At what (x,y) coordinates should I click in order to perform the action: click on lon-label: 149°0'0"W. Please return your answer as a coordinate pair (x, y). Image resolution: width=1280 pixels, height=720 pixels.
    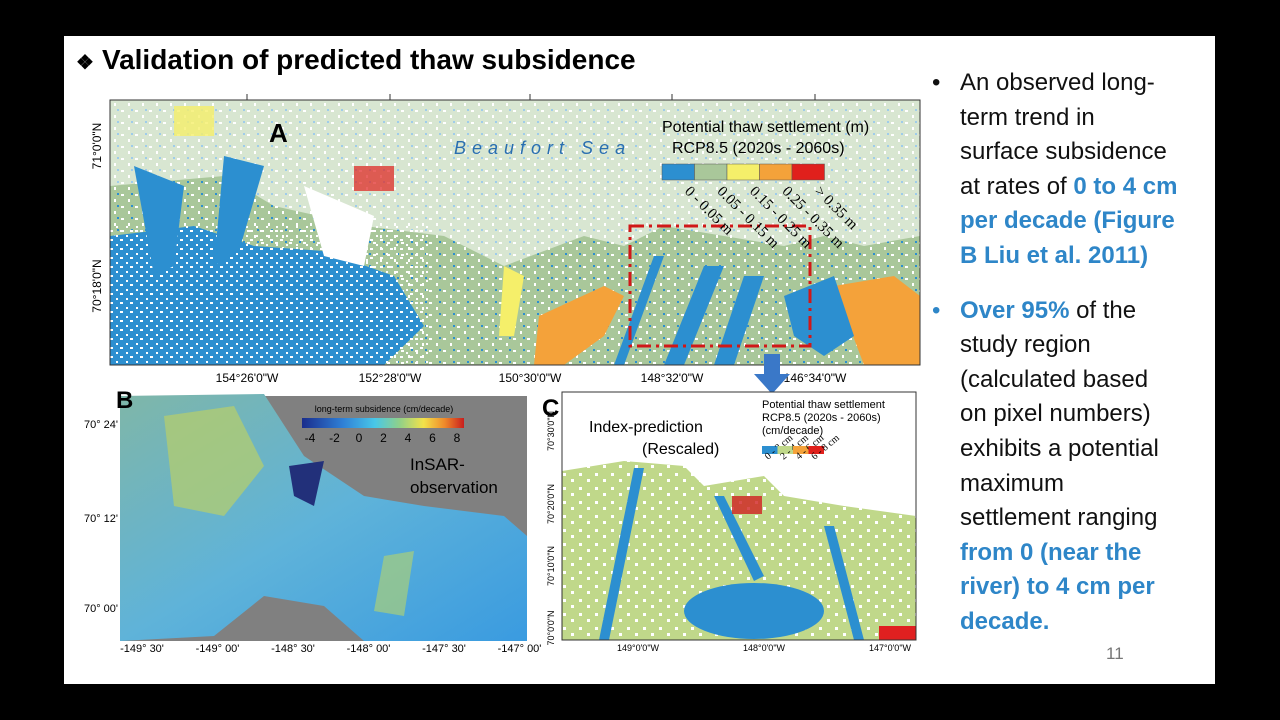
    Looking at the image, I should click on (638, 648).